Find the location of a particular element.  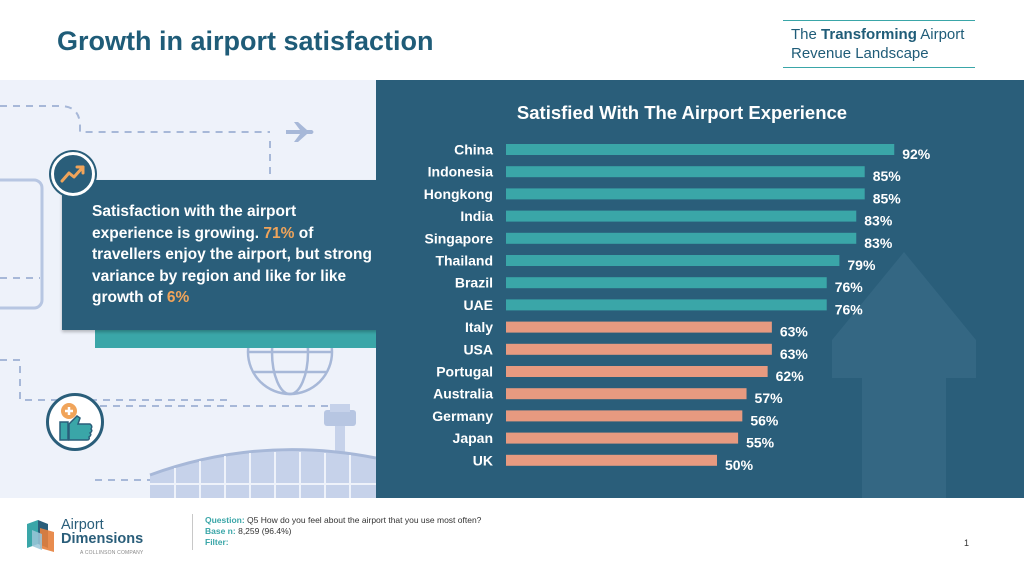

highlight-71: 71% is located at coordinates (279, 233).